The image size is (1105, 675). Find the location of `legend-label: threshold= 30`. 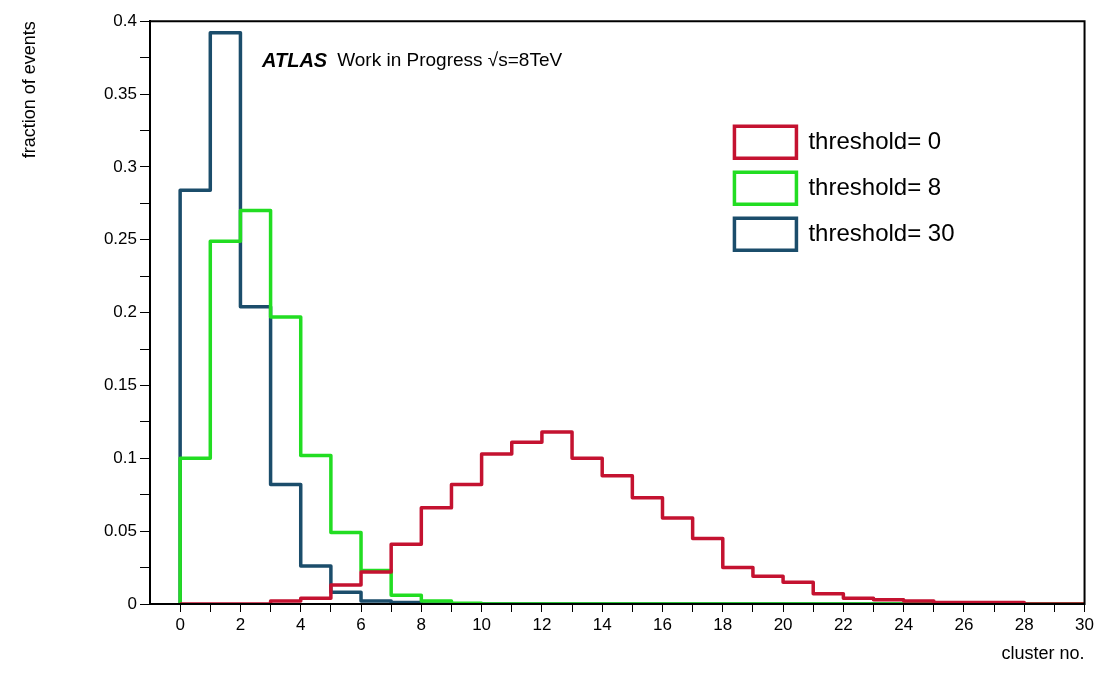

legend-label: threshold= 30 is located at coordinates (881, 232).